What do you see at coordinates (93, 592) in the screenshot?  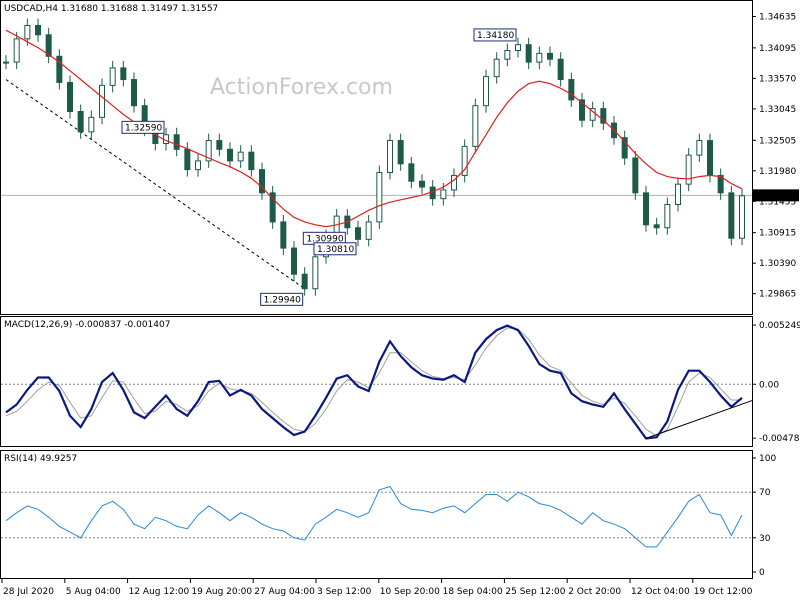 I see `x-tick-label: 5 Aug 04:00` at bounding box center [93, 592].